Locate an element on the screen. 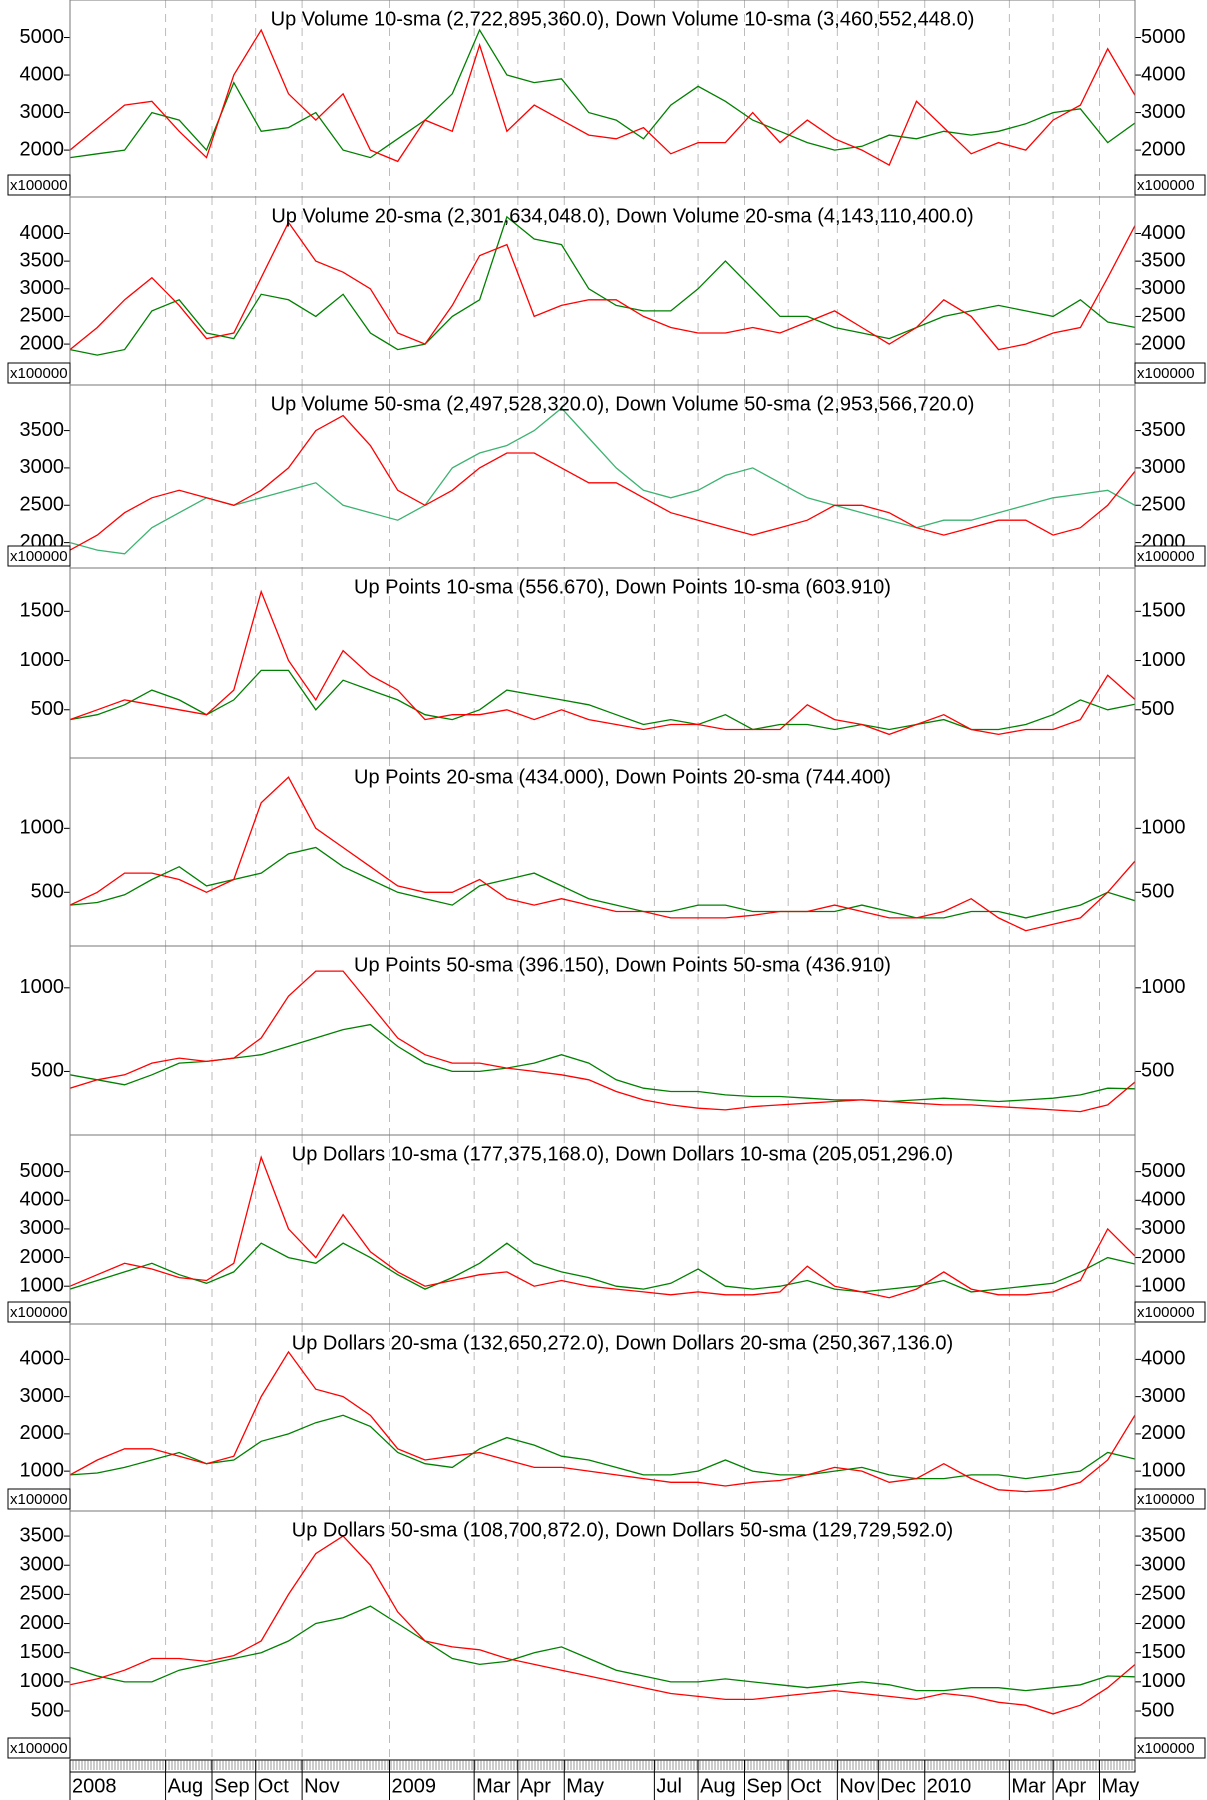  panel-frame is located at coordinates (602, 1635).